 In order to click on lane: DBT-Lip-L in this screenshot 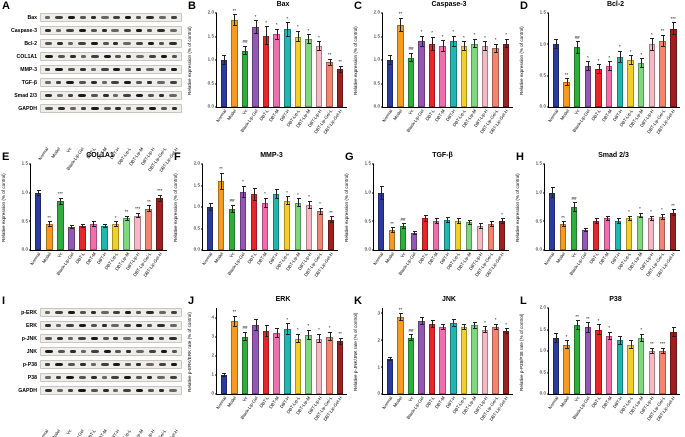, I will do `click(126, 140)`.